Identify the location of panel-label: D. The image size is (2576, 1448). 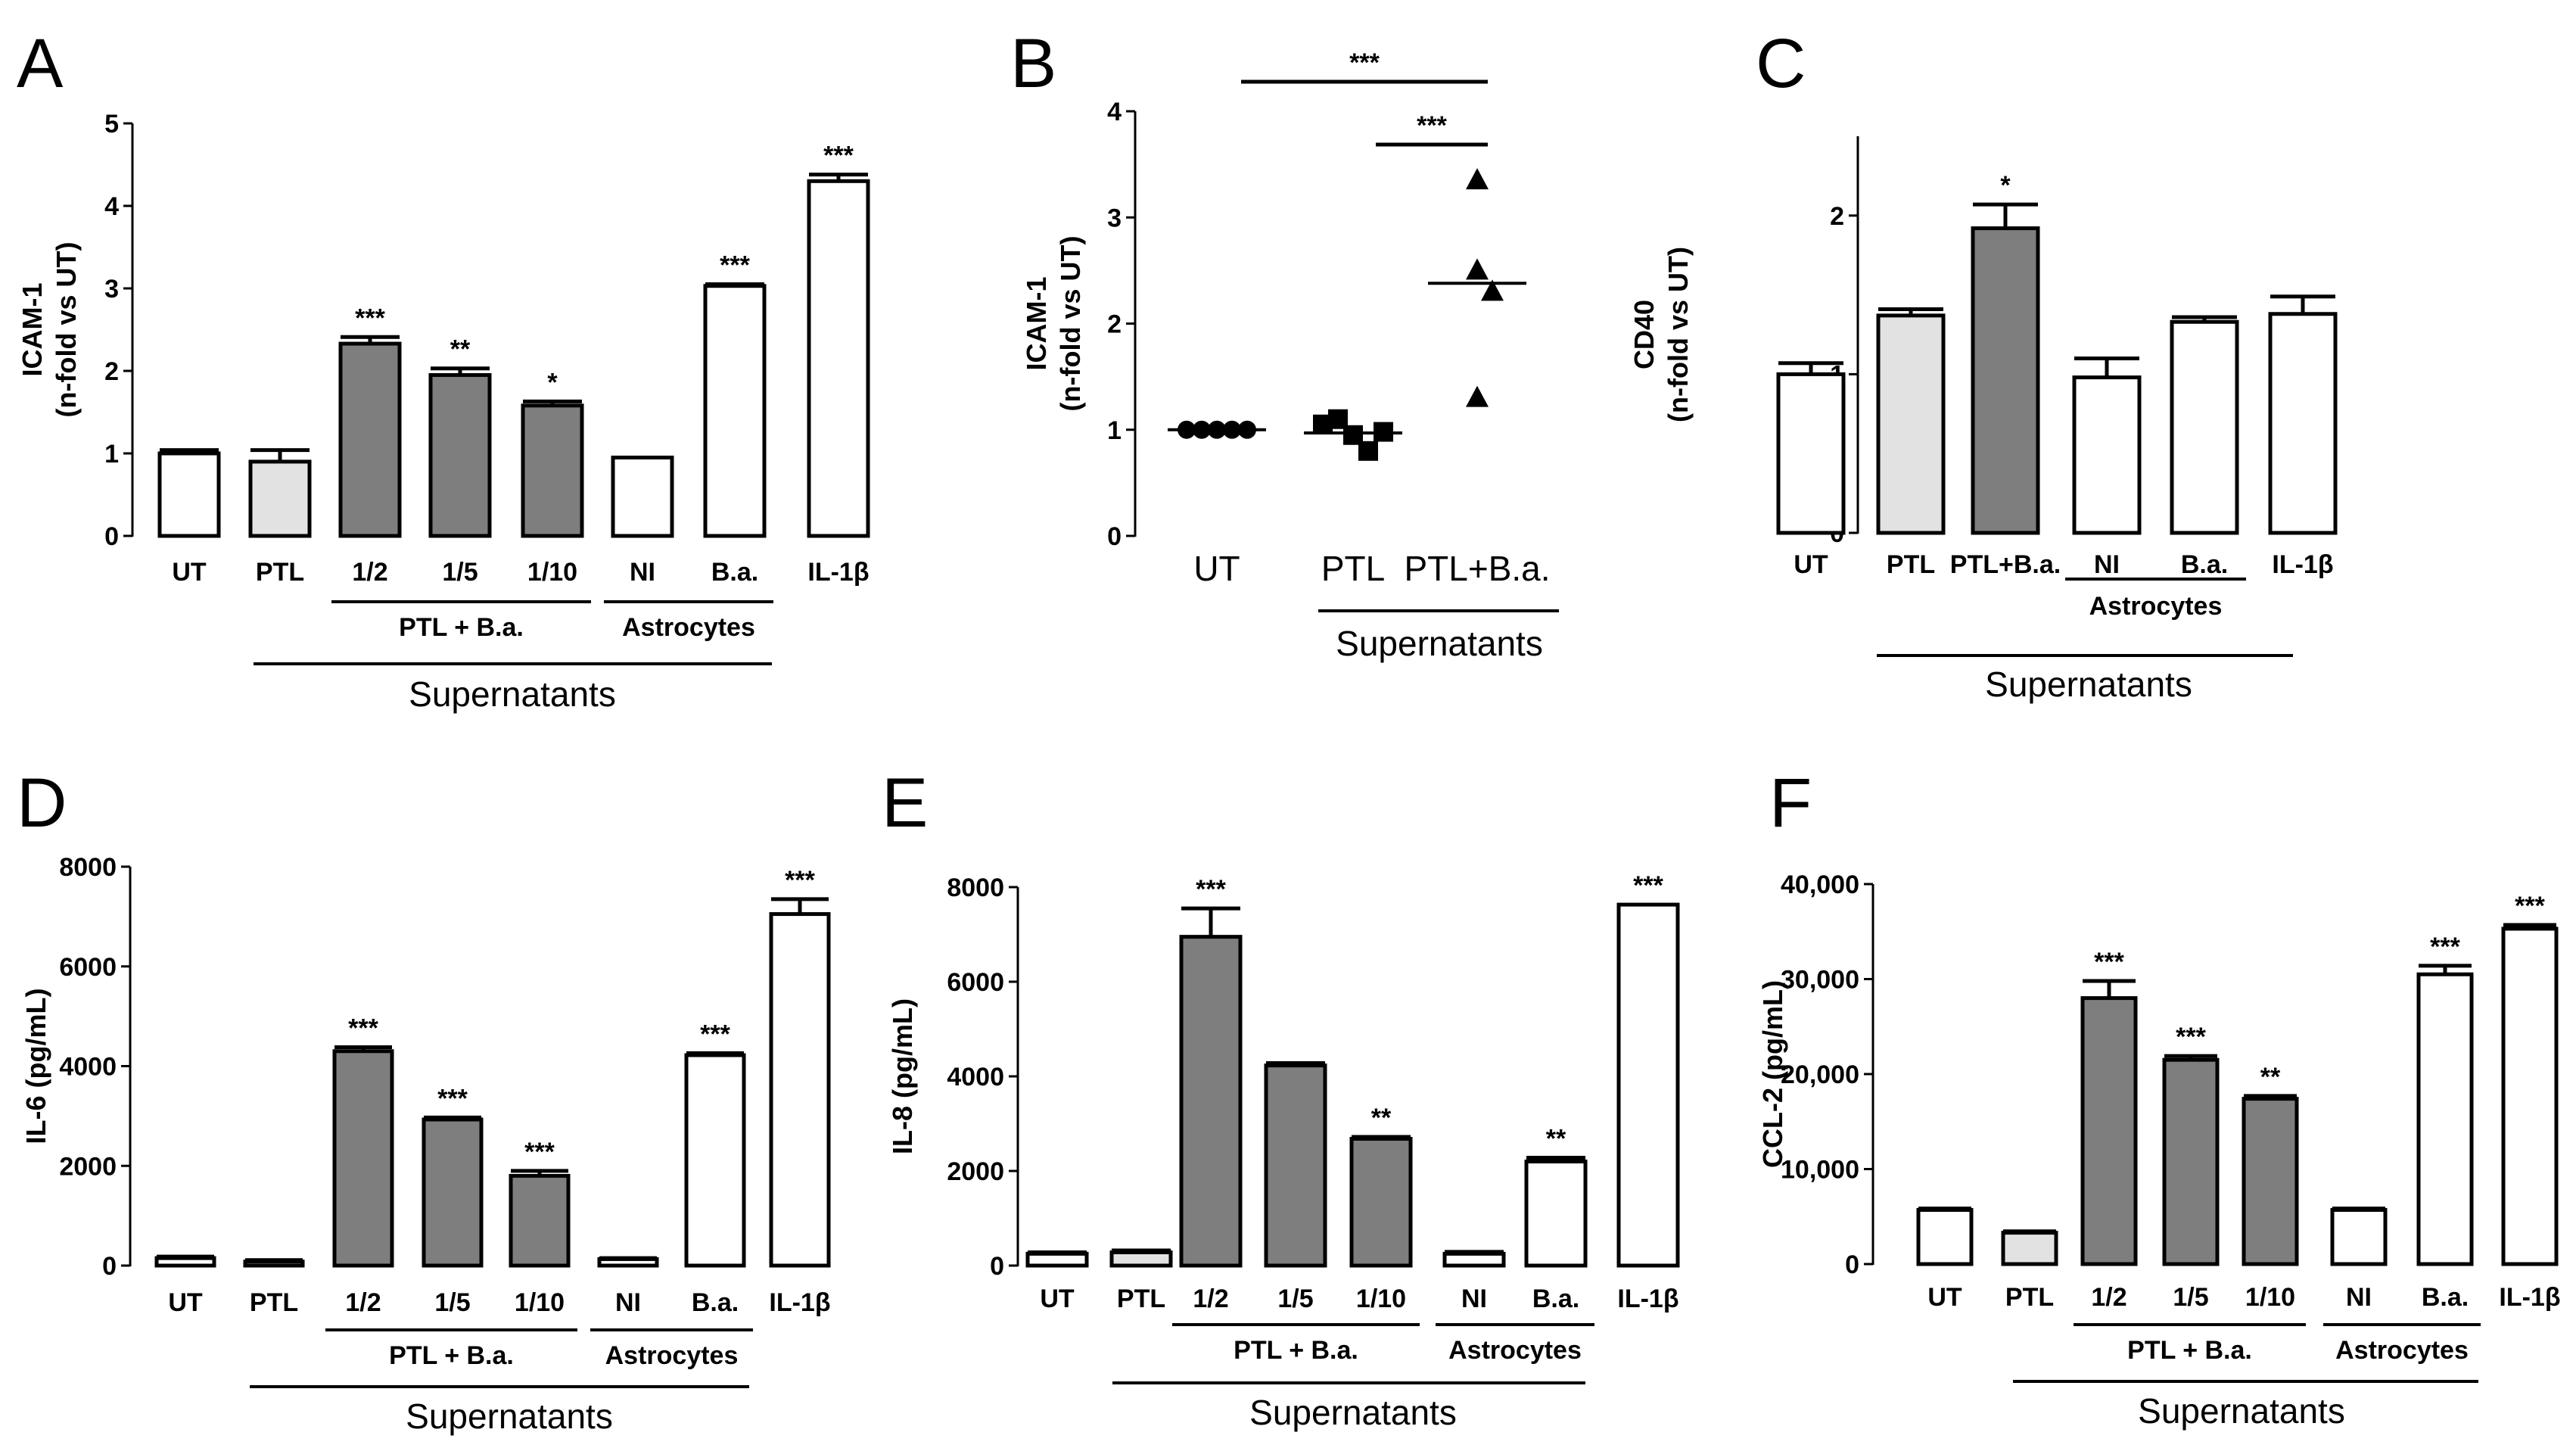
(42, 803).